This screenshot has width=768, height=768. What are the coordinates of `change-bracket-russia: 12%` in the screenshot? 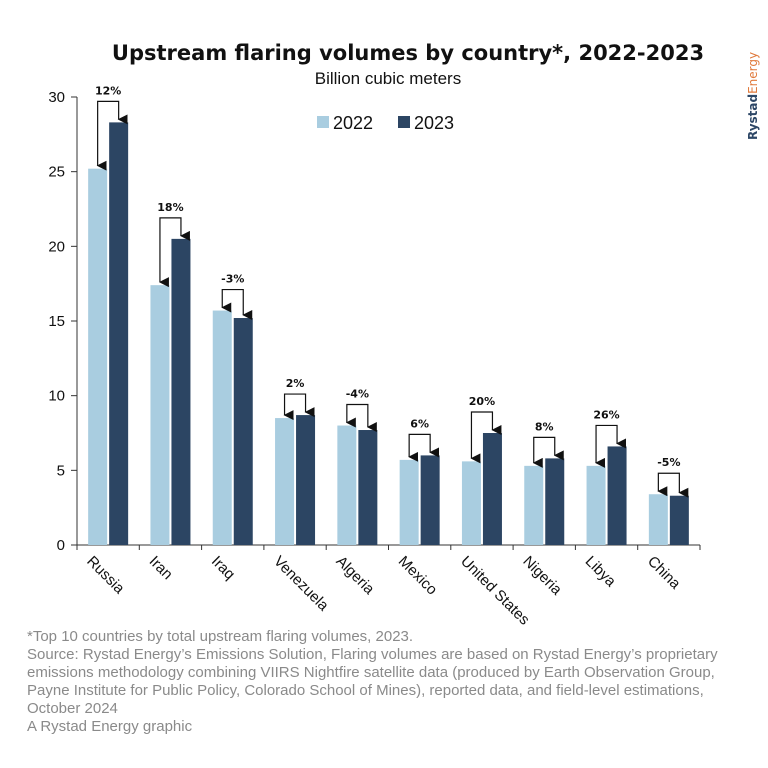 It's located at (111, 127).